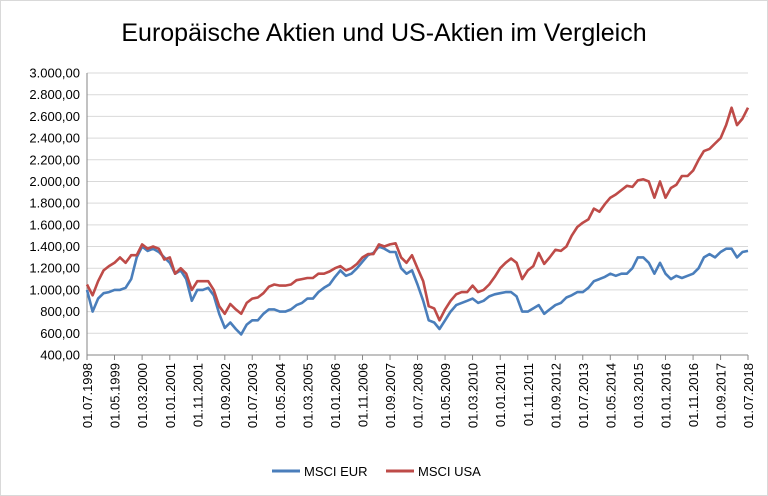  Describe the element at coordinates (60, 311) in the screenshot. I see `y-tick-label: 800,00` at that location.